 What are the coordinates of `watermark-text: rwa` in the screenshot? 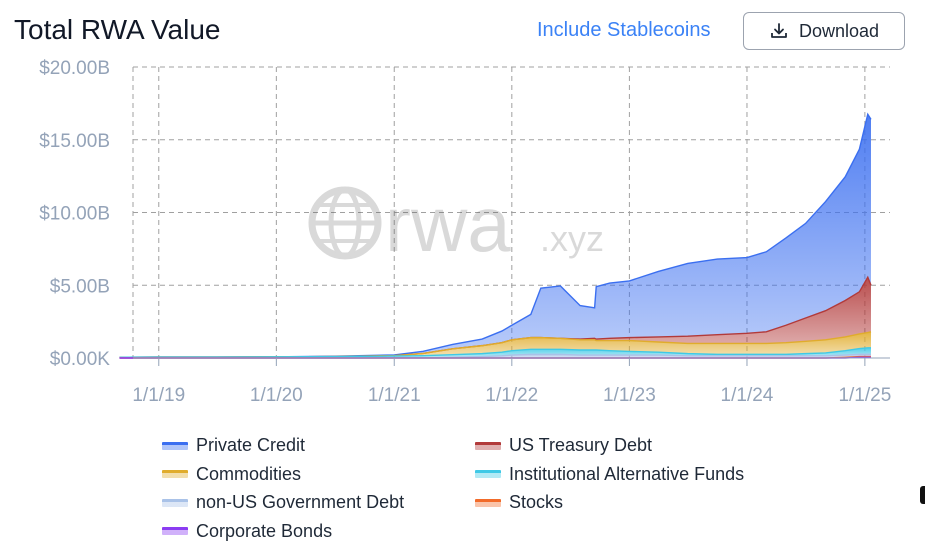 It's located at (448, 224).